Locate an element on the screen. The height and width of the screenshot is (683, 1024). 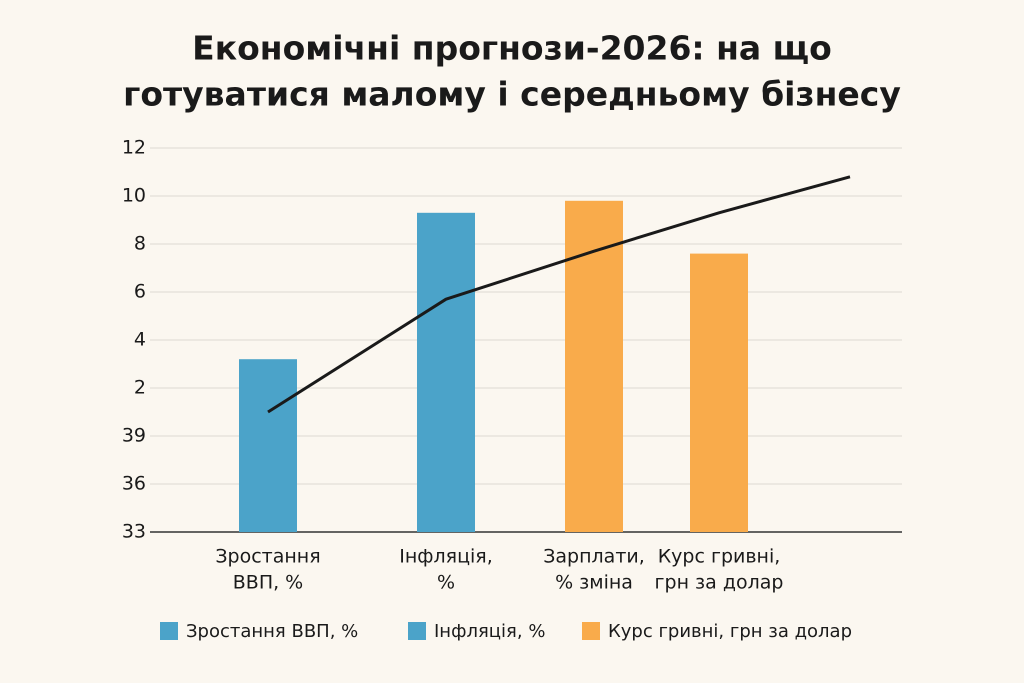
y-tick-label: 12 is located at coordinates (134, 148).